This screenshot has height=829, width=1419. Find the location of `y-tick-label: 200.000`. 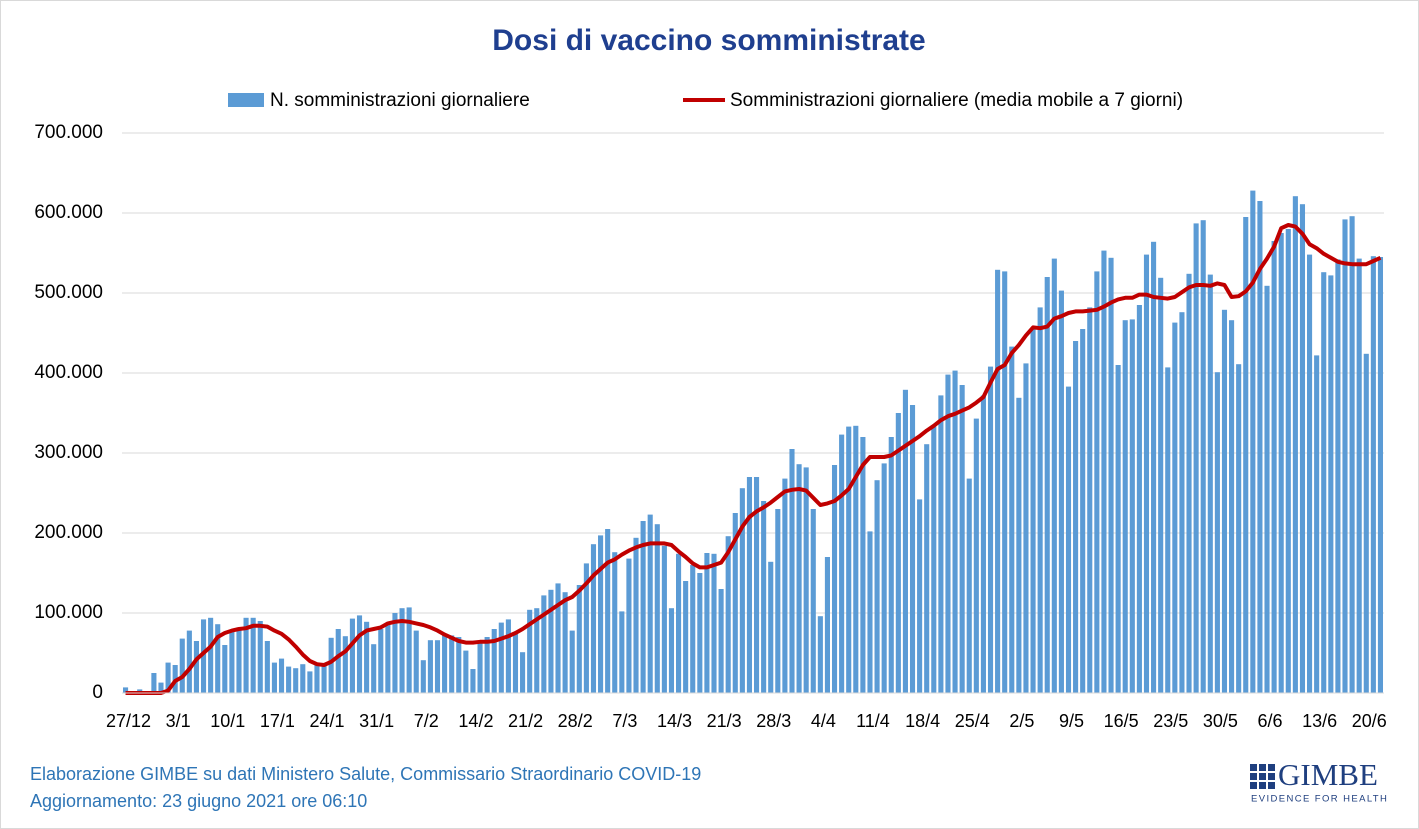

y-tick-label: 200.000 is located at coordinates (68, 532).